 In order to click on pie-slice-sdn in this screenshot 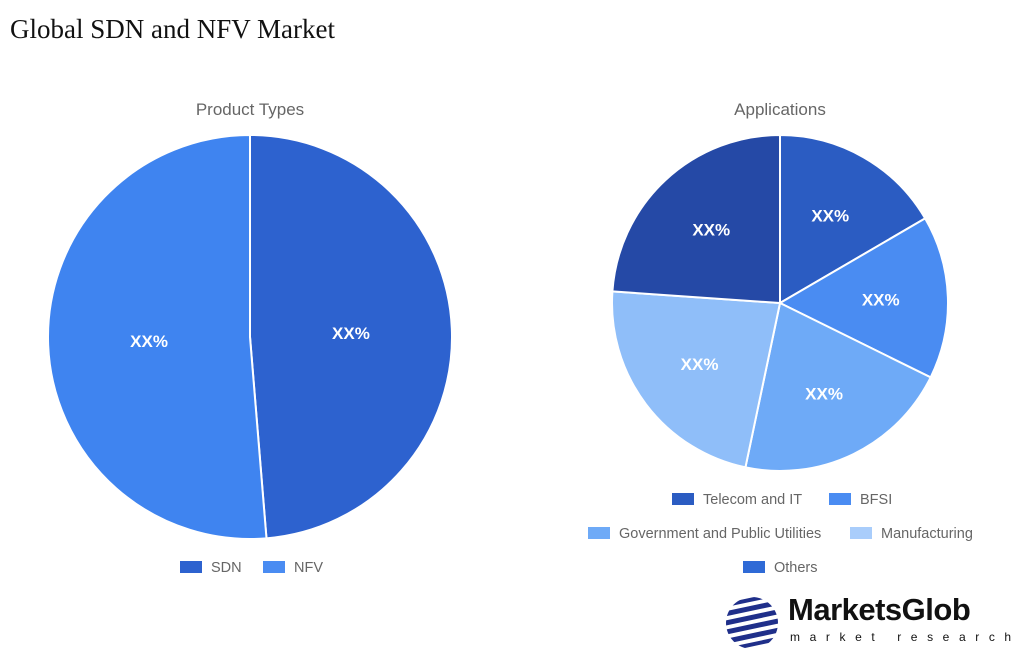, I will do `click(351, 336)`.